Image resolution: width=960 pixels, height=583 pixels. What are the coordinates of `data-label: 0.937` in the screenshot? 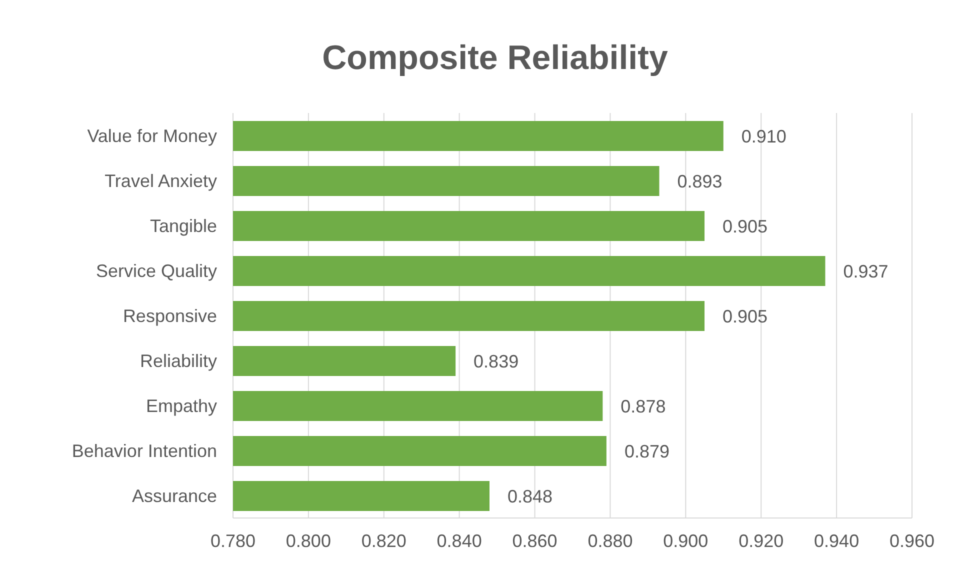 It's located at (865, 271).